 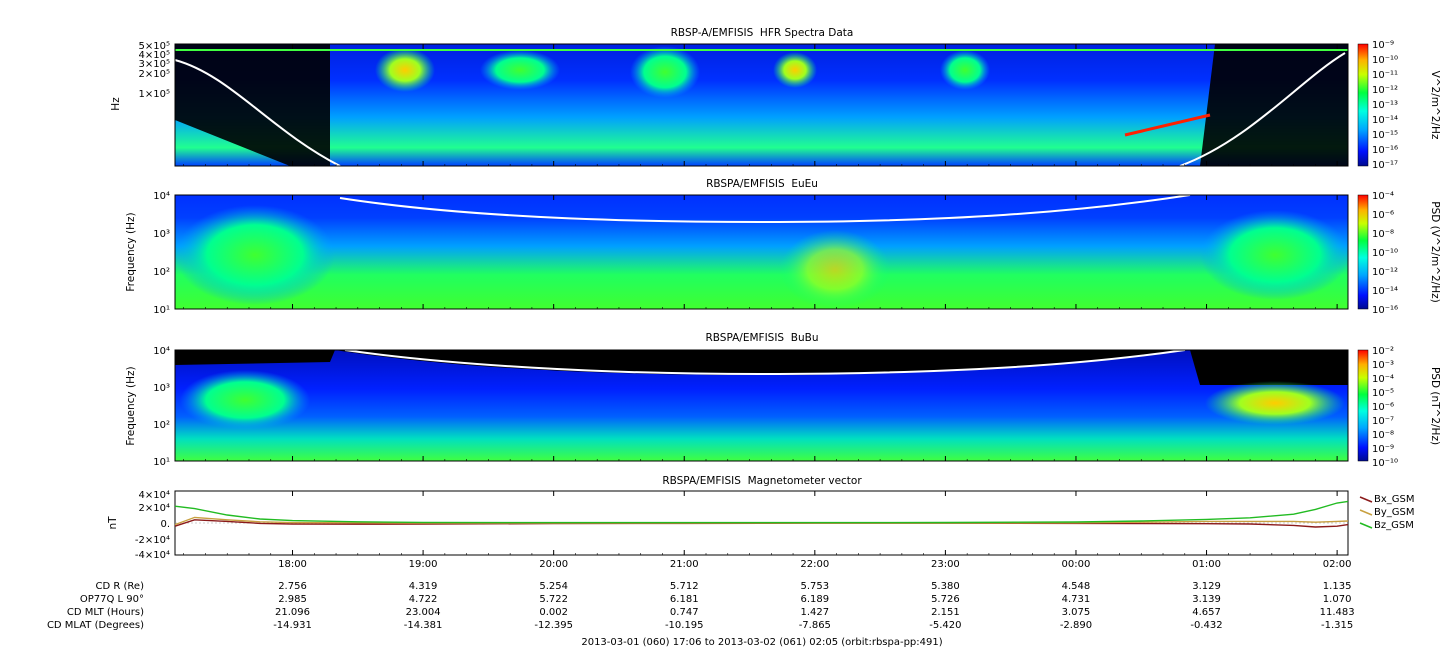 I want to click on bubu-blob-left, so click(x=245, y=400).